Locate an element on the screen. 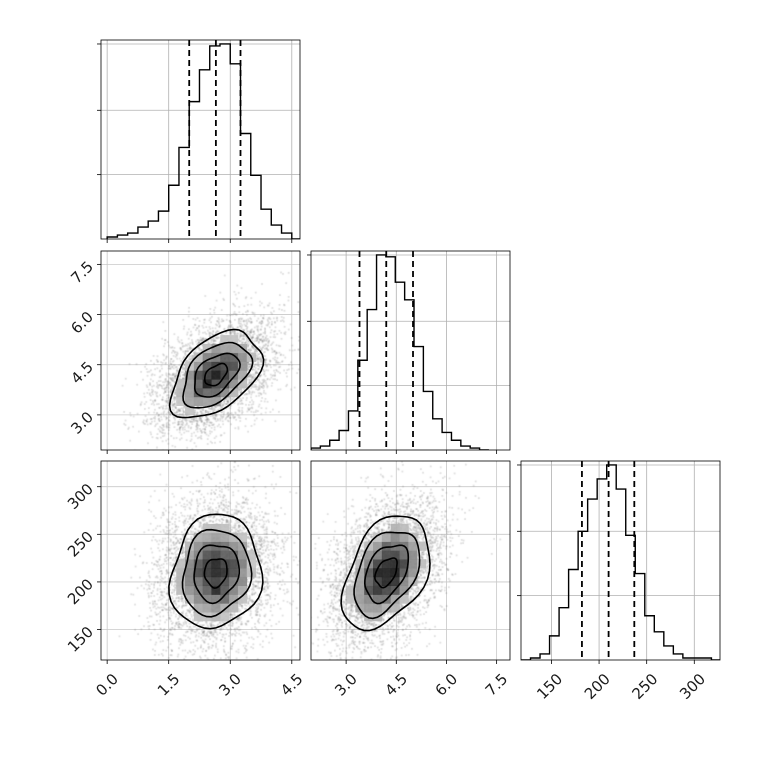 This screenshot has height=760, width=760. xtick-label-2-3: 300 is located at coordinates (692, 686).